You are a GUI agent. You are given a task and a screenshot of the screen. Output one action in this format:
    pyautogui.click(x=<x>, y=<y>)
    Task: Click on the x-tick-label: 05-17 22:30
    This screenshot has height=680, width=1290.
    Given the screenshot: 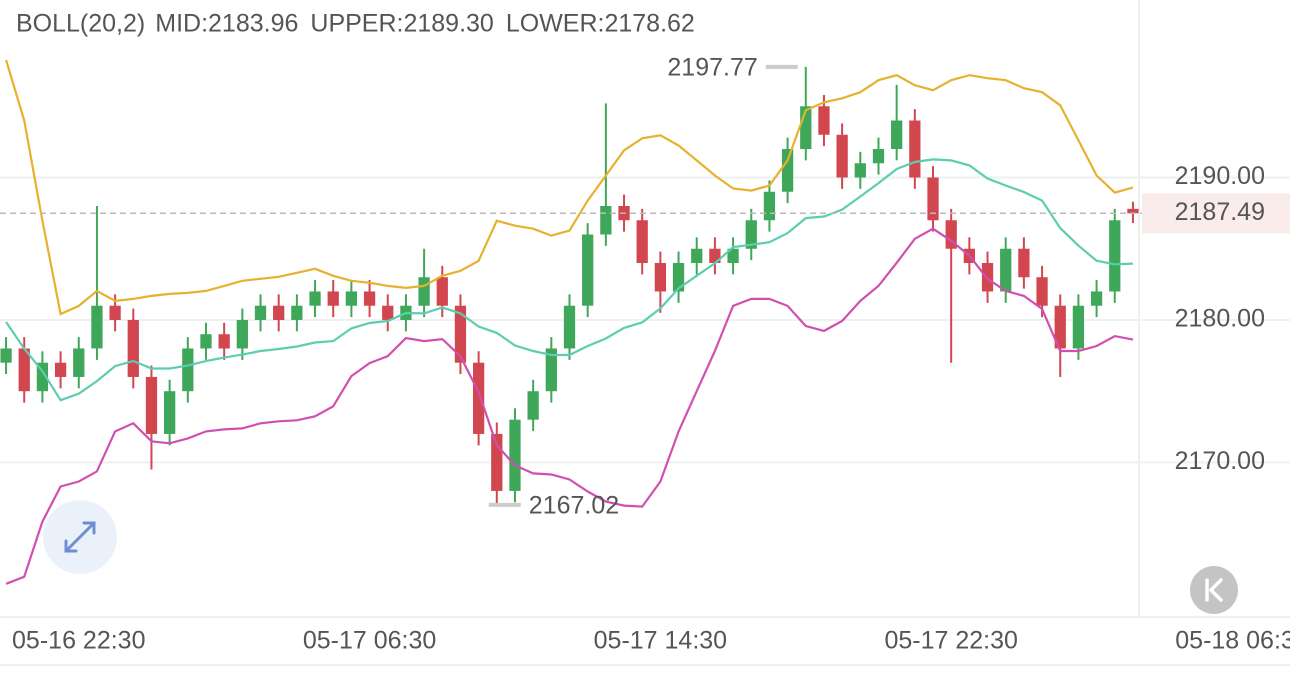 What is the action you would take?
    pyautogui.click(x=950, y=641)
    